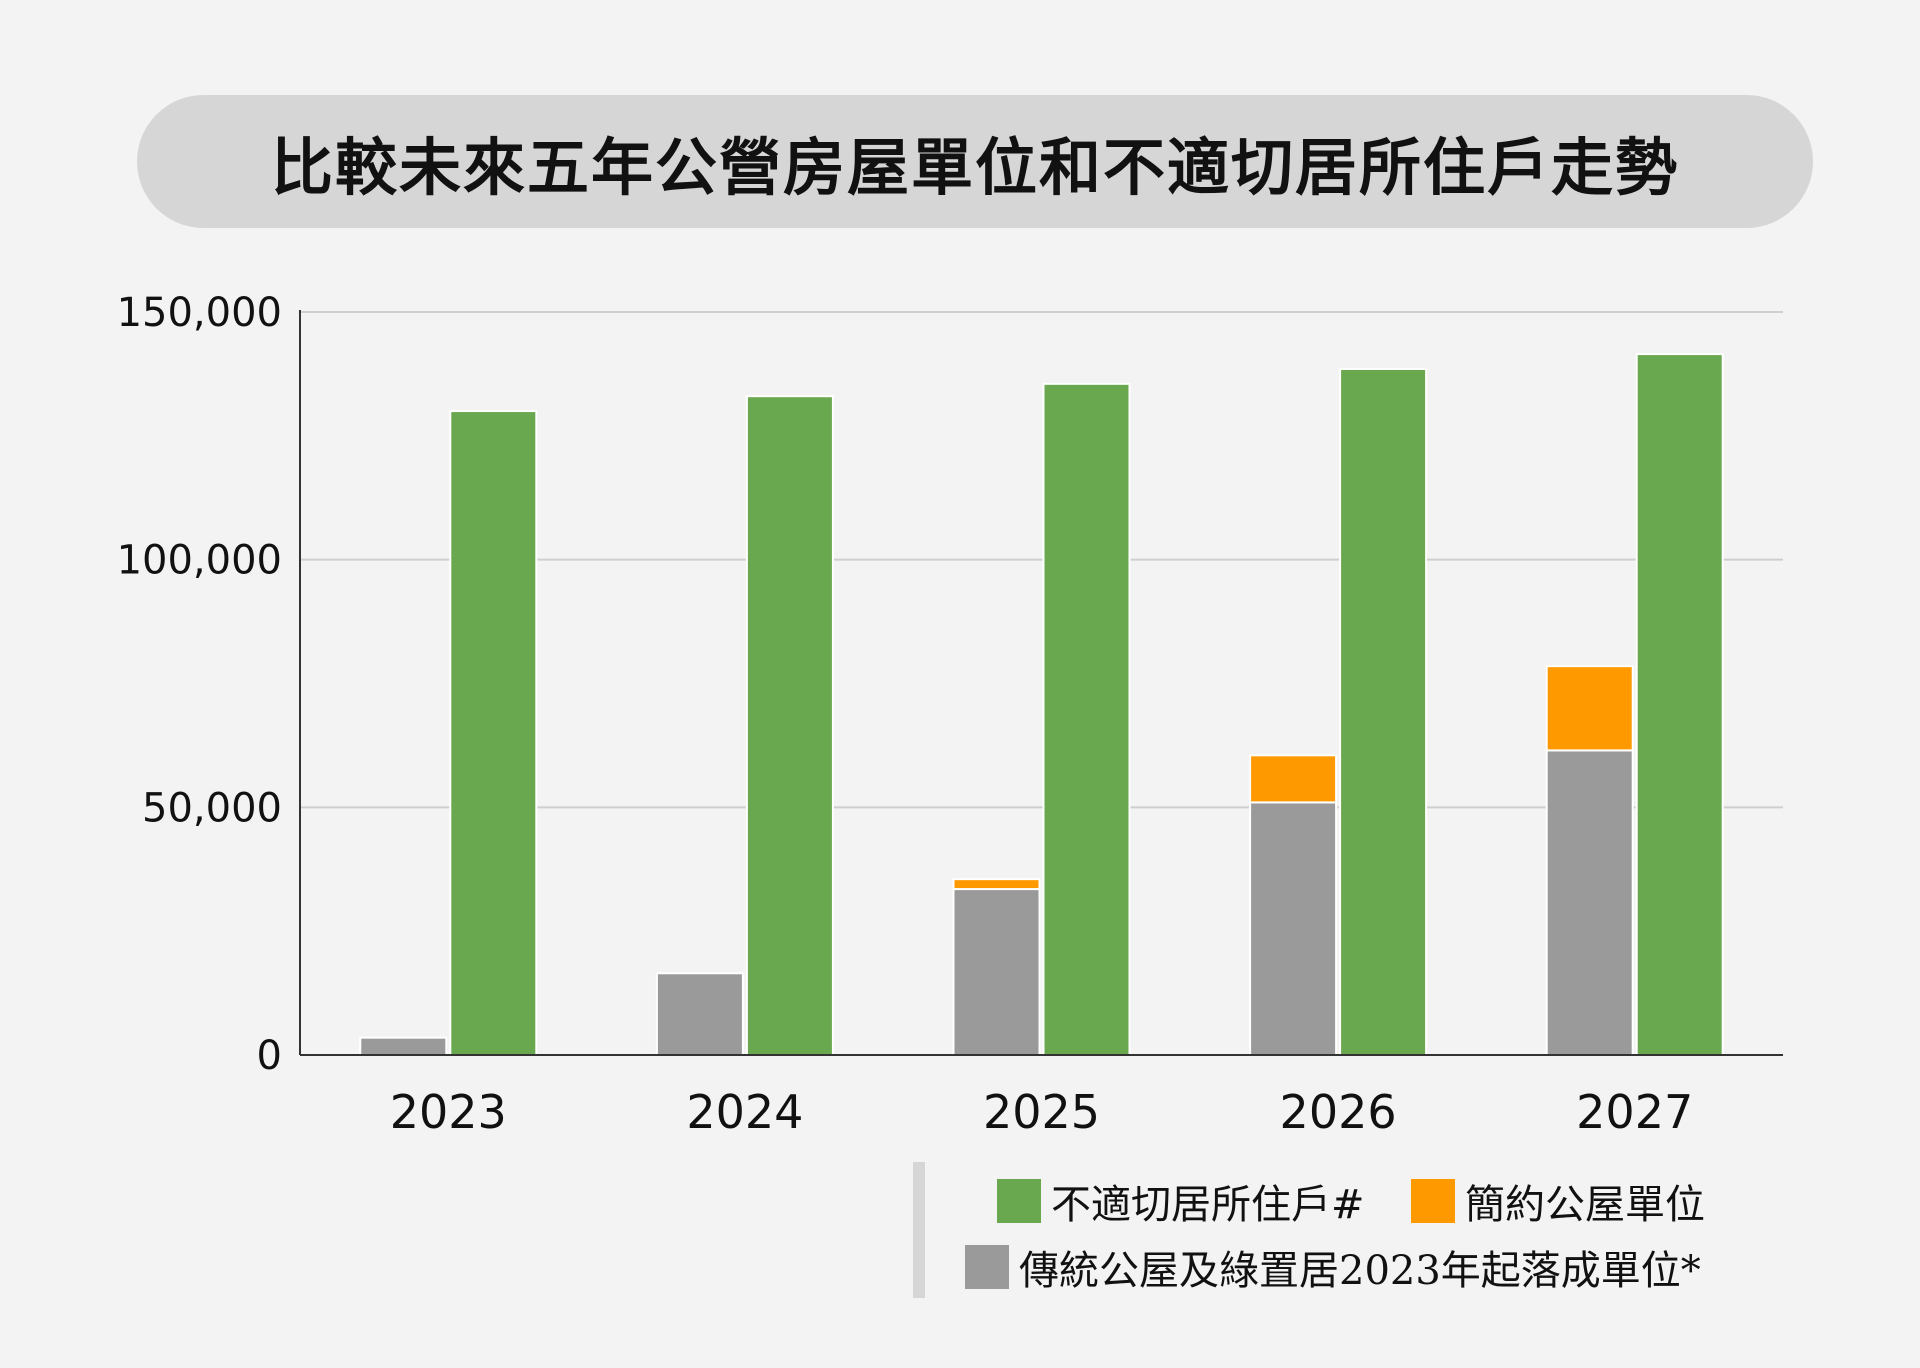 This screenshot has width=1920, height=1368. Describe the element at coordinates (1433, 1201) in the screenshot. I see `legend-swatch-orange` at that location.